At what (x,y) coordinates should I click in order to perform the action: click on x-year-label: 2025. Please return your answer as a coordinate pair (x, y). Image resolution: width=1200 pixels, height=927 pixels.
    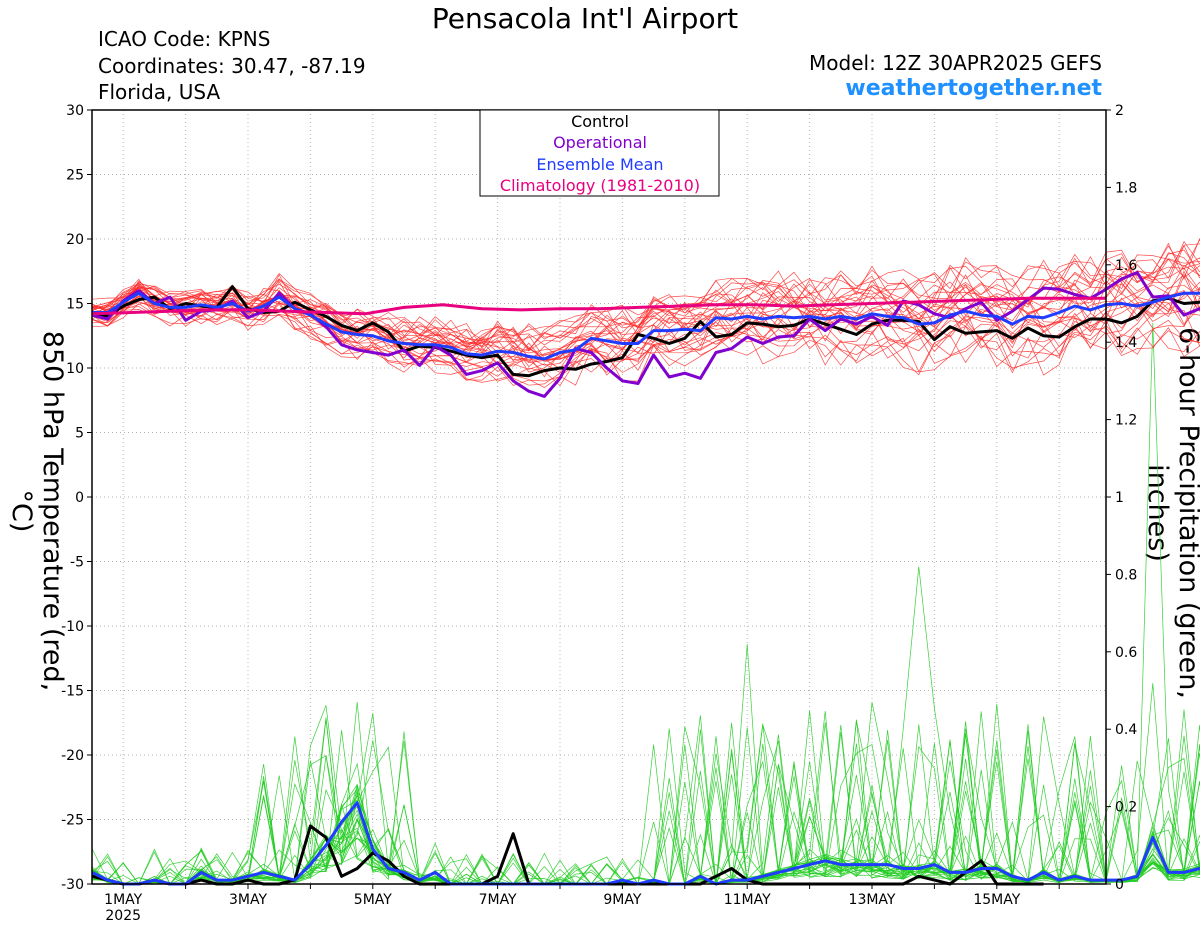
    Looking at the image, I should click on (123, 916).